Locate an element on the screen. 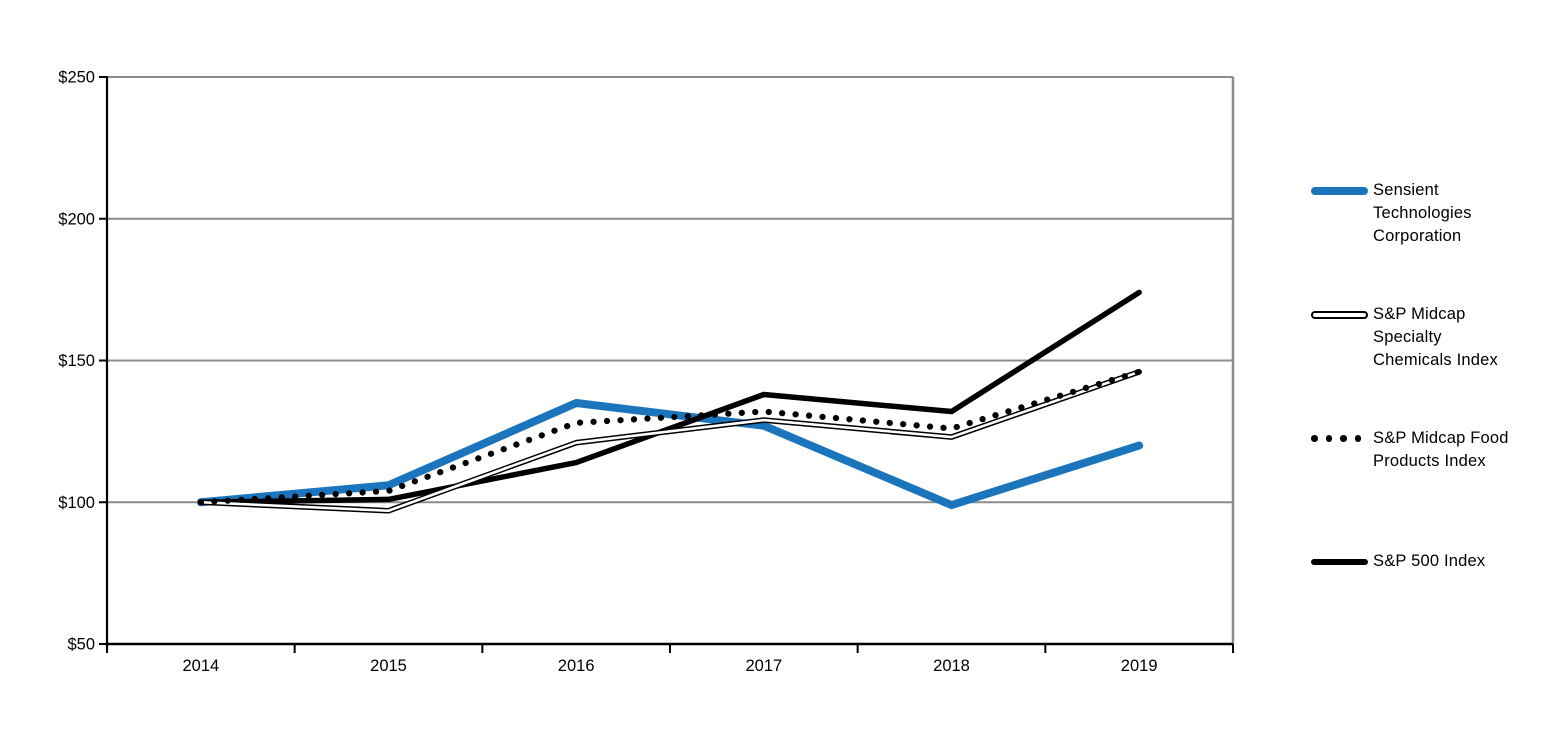 The image size is (1546, 736). y-axis-tick-label: $200 is located at coordinates (76, 219).